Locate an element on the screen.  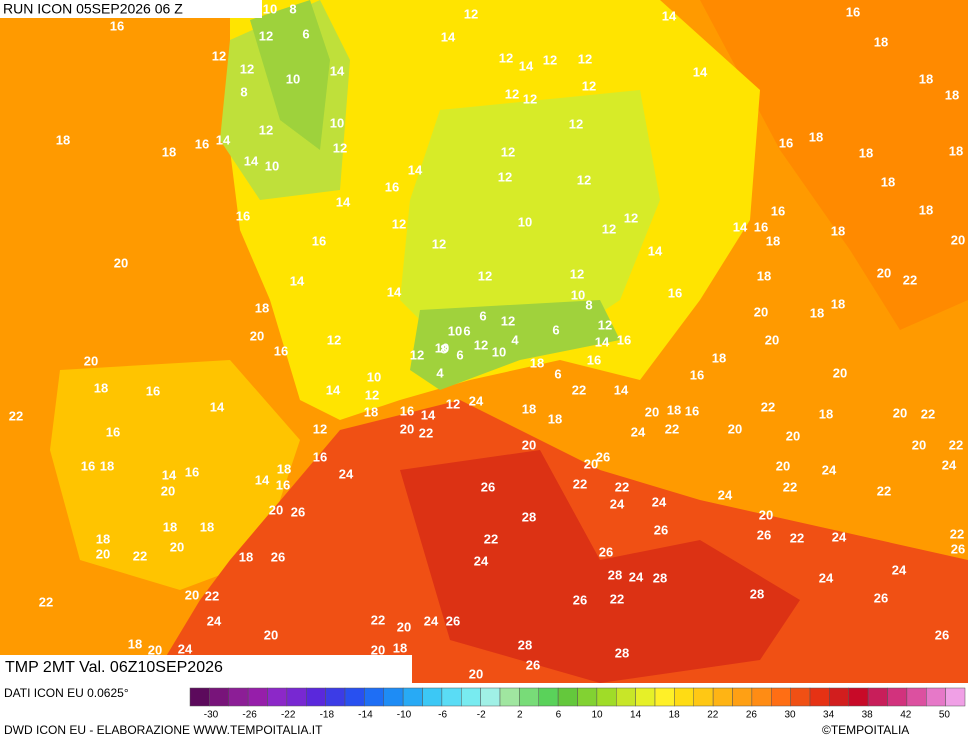
colorbar-tick-label: 38 is located at coordinates (868, 715).